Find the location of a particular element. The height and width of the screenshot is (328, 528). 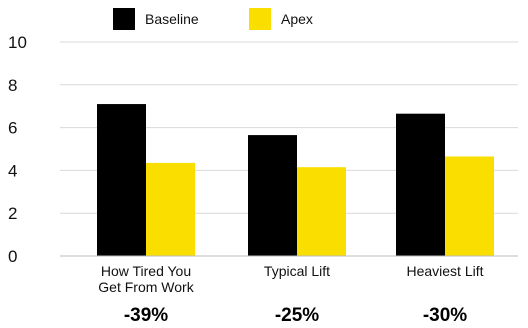

y-tick-label: 10 is located at coordinates (17, 42).